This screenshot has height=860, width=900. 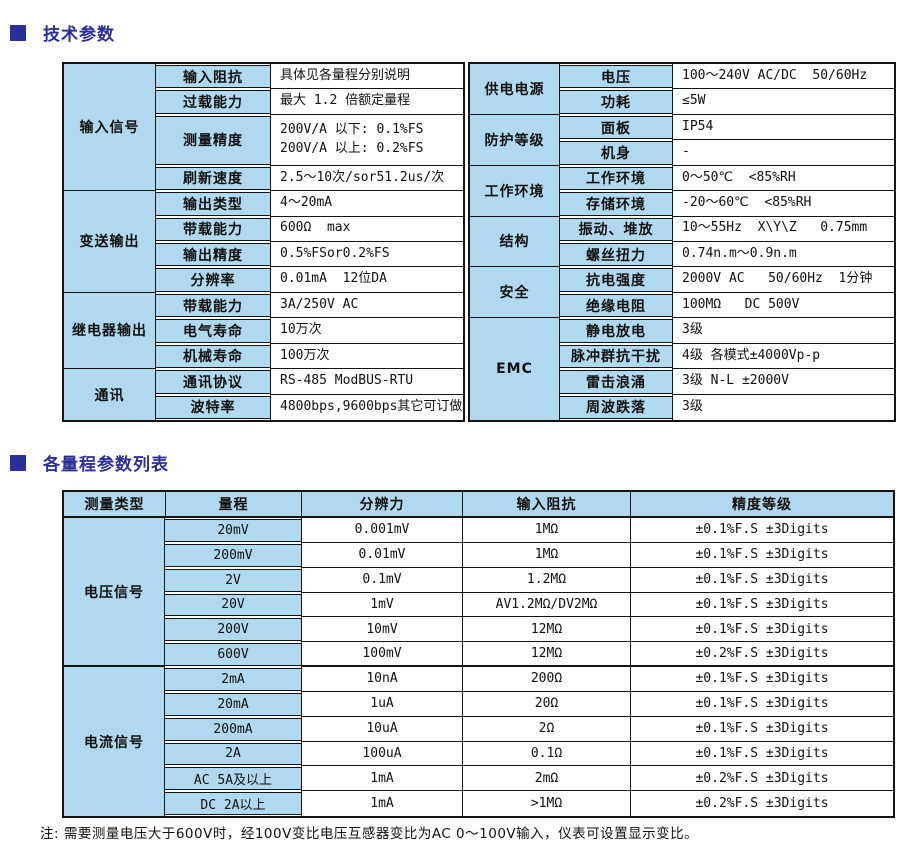 What do you see at coordinates (114, 741) in the screenshot?
I see `range-category-cell: 电流信号` at bounding box center [114, 741].